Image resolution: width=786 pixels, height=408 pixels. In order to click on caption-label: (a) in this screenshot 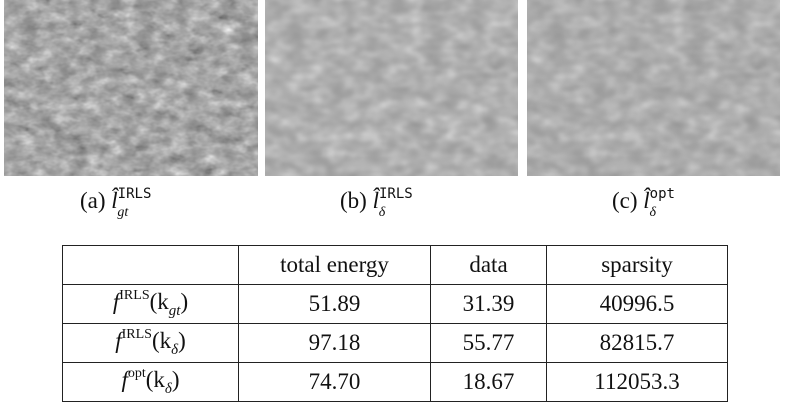, I will do `click(93, 200)`.